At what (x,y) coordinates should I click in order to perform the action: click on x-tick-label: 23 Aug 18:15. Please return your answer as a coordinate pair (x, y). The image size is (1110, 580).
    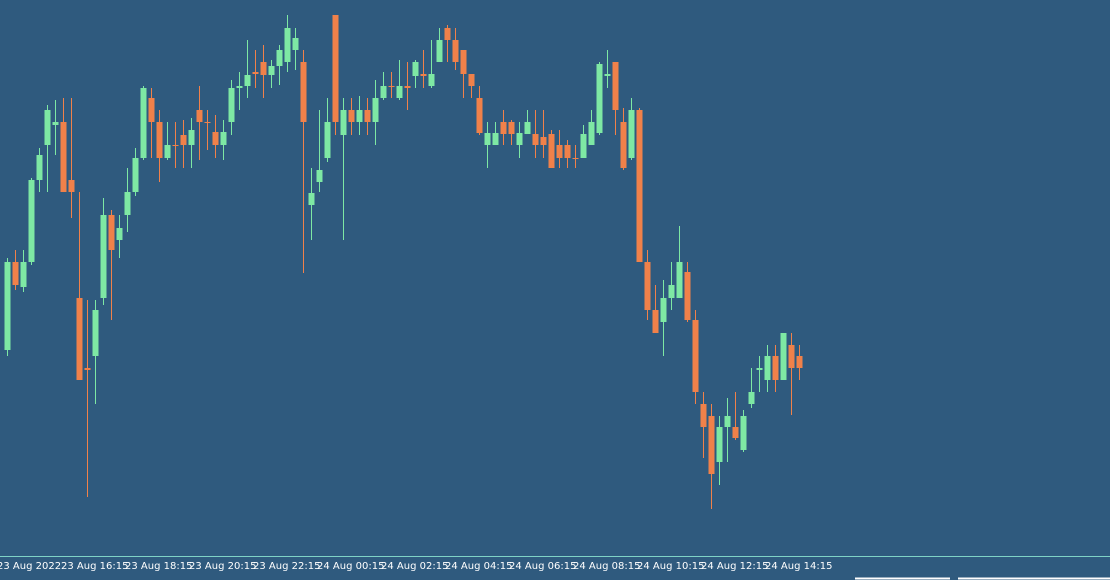
    Looking at the image, I should click on (158, 566).